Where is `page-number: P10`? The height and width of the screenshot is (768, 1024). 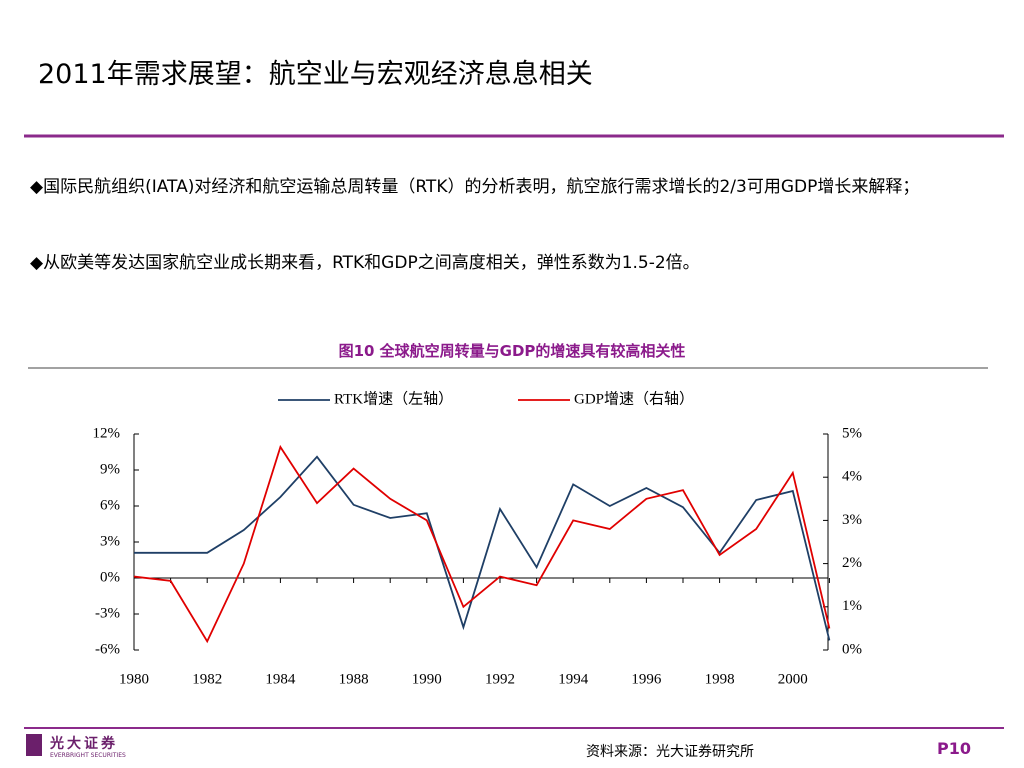
page-number: P10 is located at coordinates (954, 748).